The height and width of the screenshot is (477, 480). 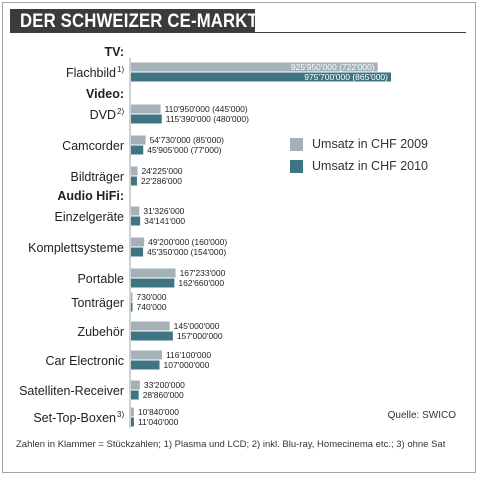 I want to click on data-label-2010: 45'350'000 (154'000), so click(x=186, y=252).